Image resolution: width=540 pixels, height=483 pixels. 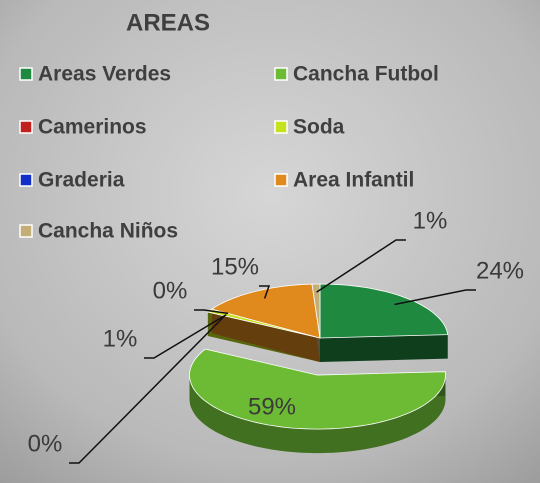 I want to click on pie-tops, so click(x=319, y=356).